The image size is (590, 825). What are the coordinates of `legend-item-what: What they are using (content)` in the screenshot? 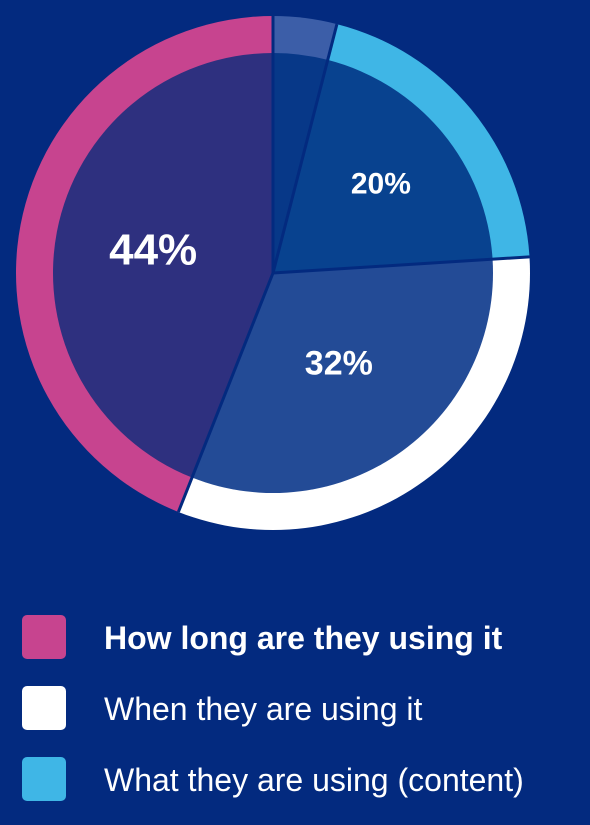 It's located at (302, 777).